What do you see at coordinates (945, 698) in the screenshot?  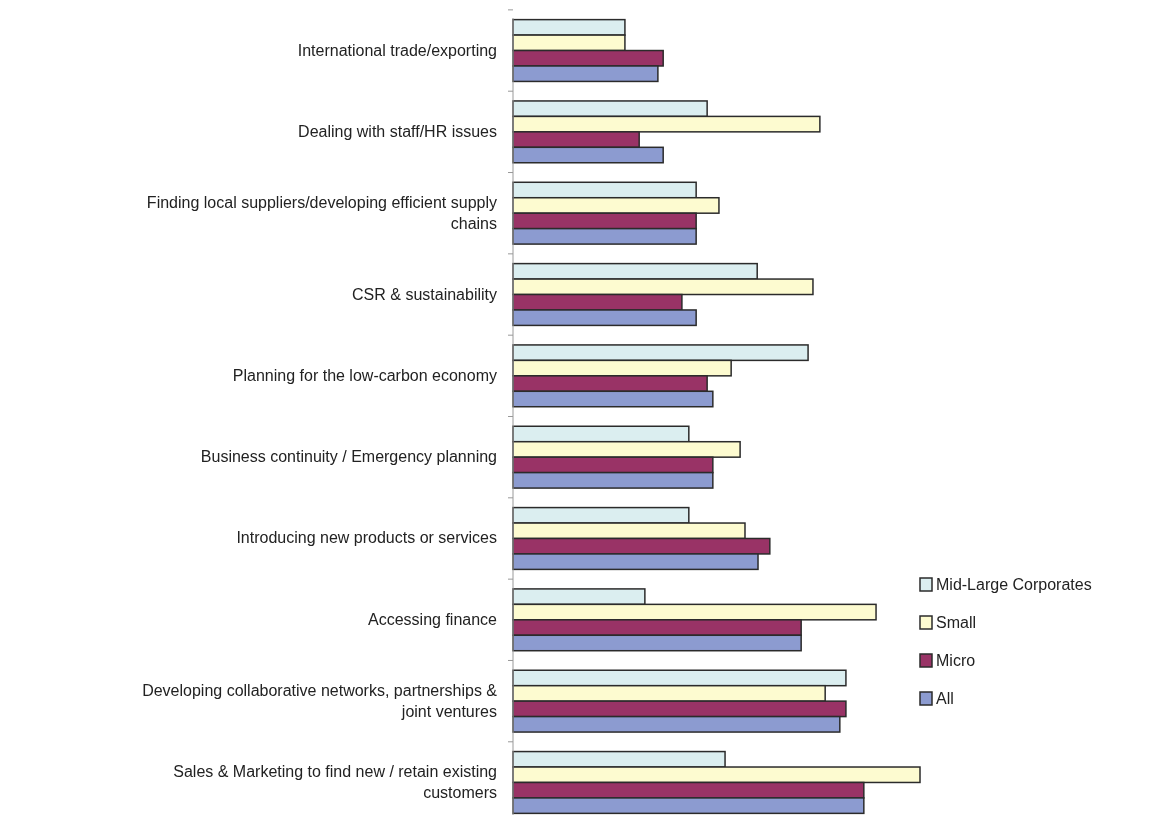 I see `legend-label: All` at bounding box center [945, 698].